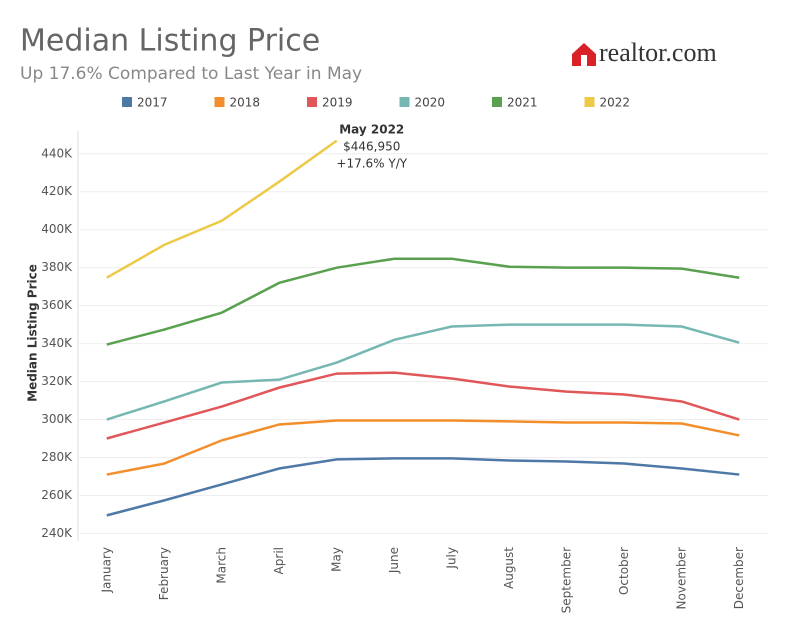  Describe the element at coordinates (57, 229) in the screenshot. I see `y-tick-label: 400K` at that location.